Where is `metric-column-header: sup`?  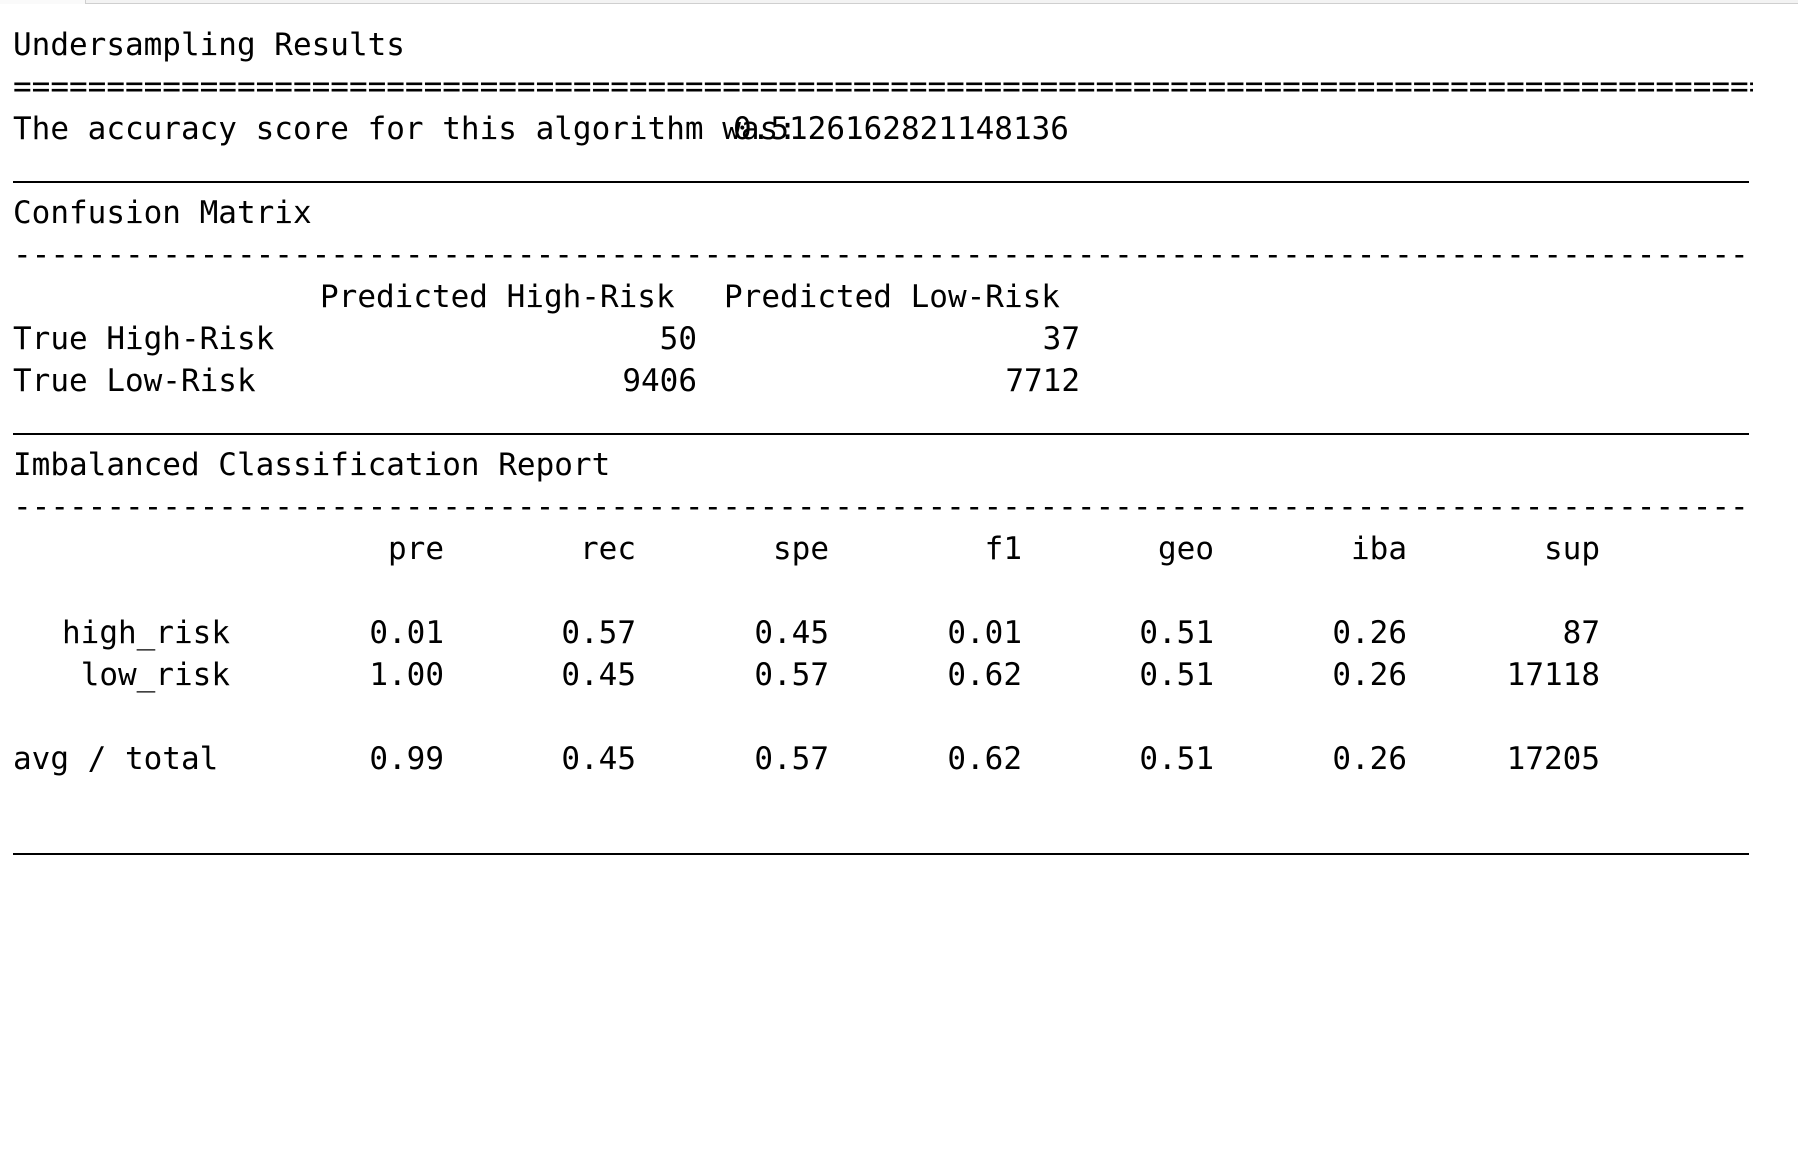
metric-column-header: sup is located at coordinates (1572, 549).